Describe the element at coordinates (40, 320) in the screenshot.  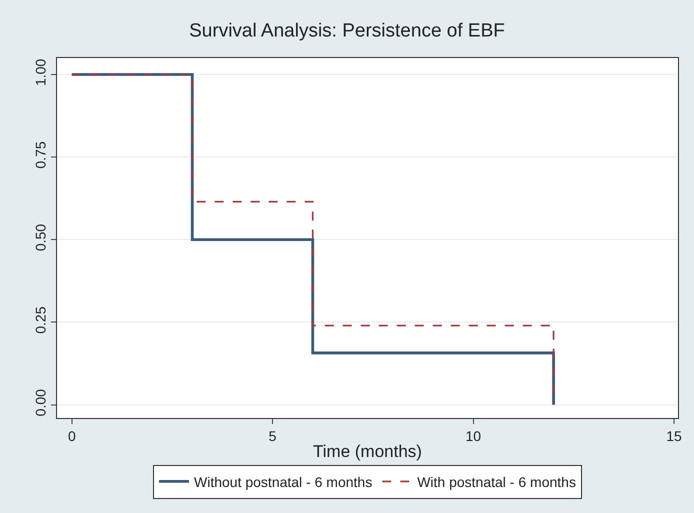
I see `y-tick-label: 0.25` at that location.